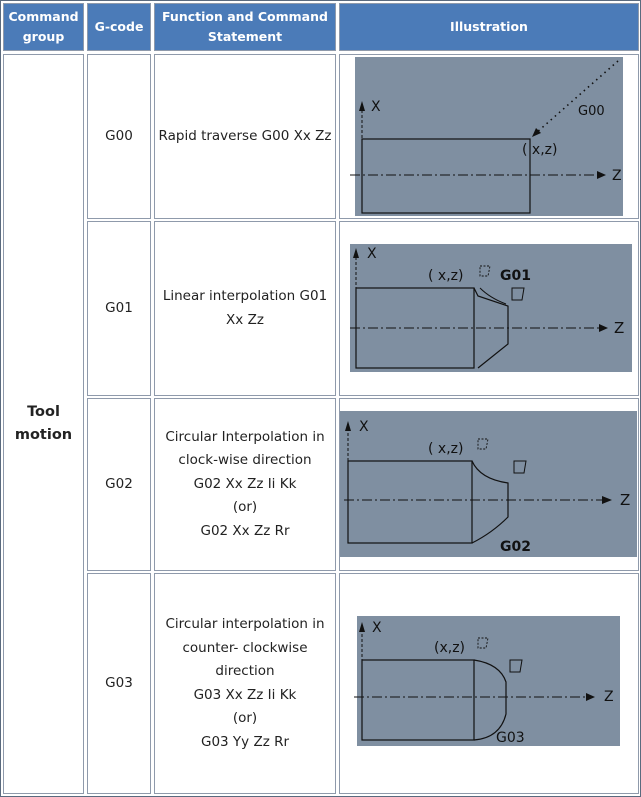  I want to click on row-g02-illustration: X Z ( x,z) G02, so click(489, 484).